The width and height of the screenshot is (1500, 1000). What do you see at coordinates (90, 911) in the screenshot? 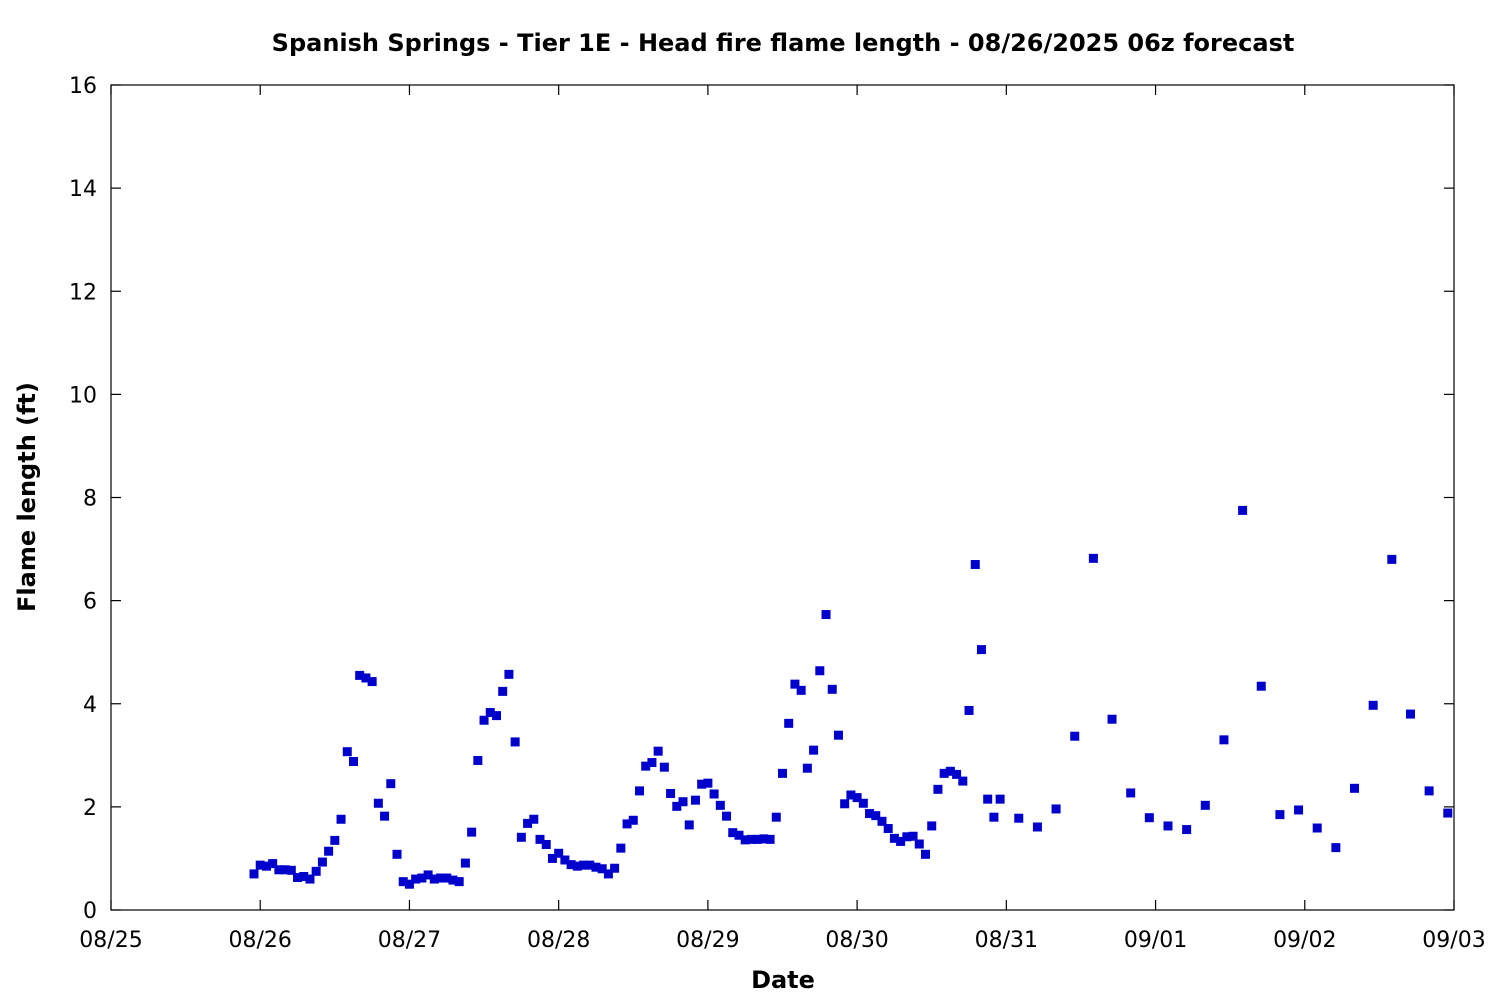
I see `y-tick-label: 0` at bounding box center [90, 911].